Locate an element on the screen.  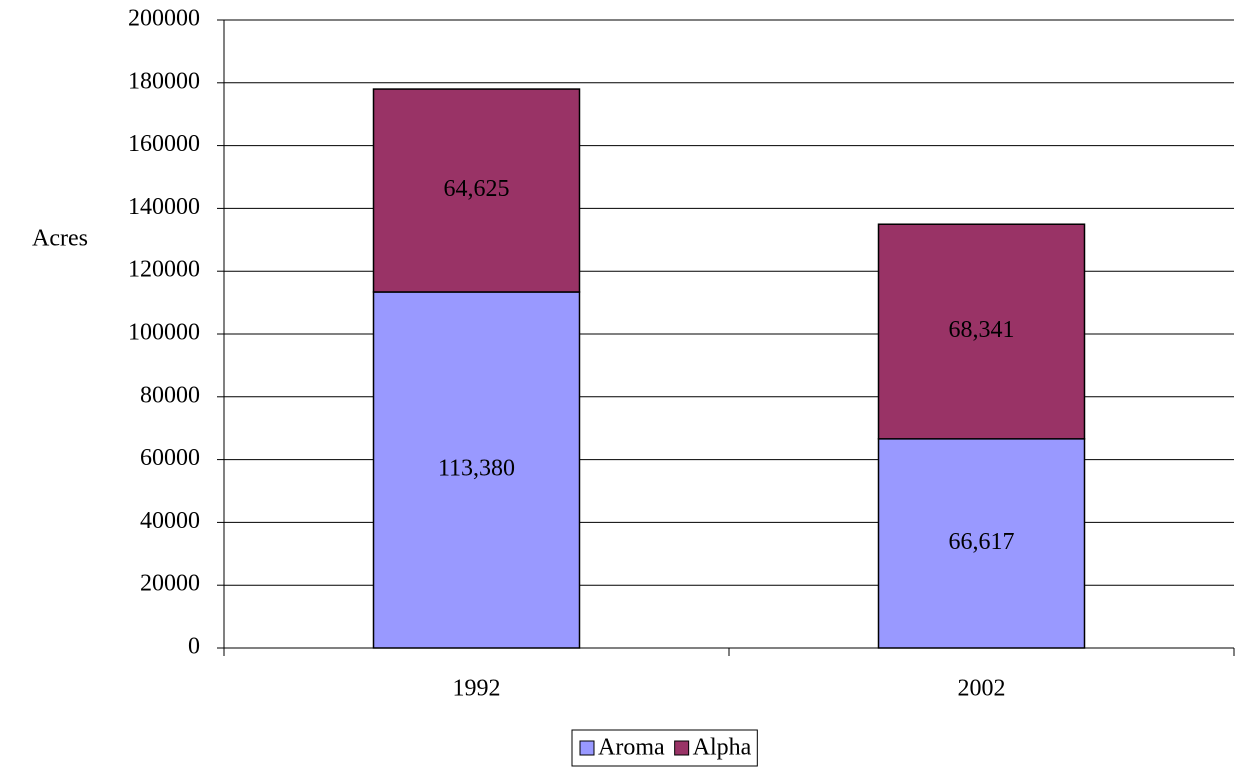
data-label: 66,617 is located at coordinates (982, 542).